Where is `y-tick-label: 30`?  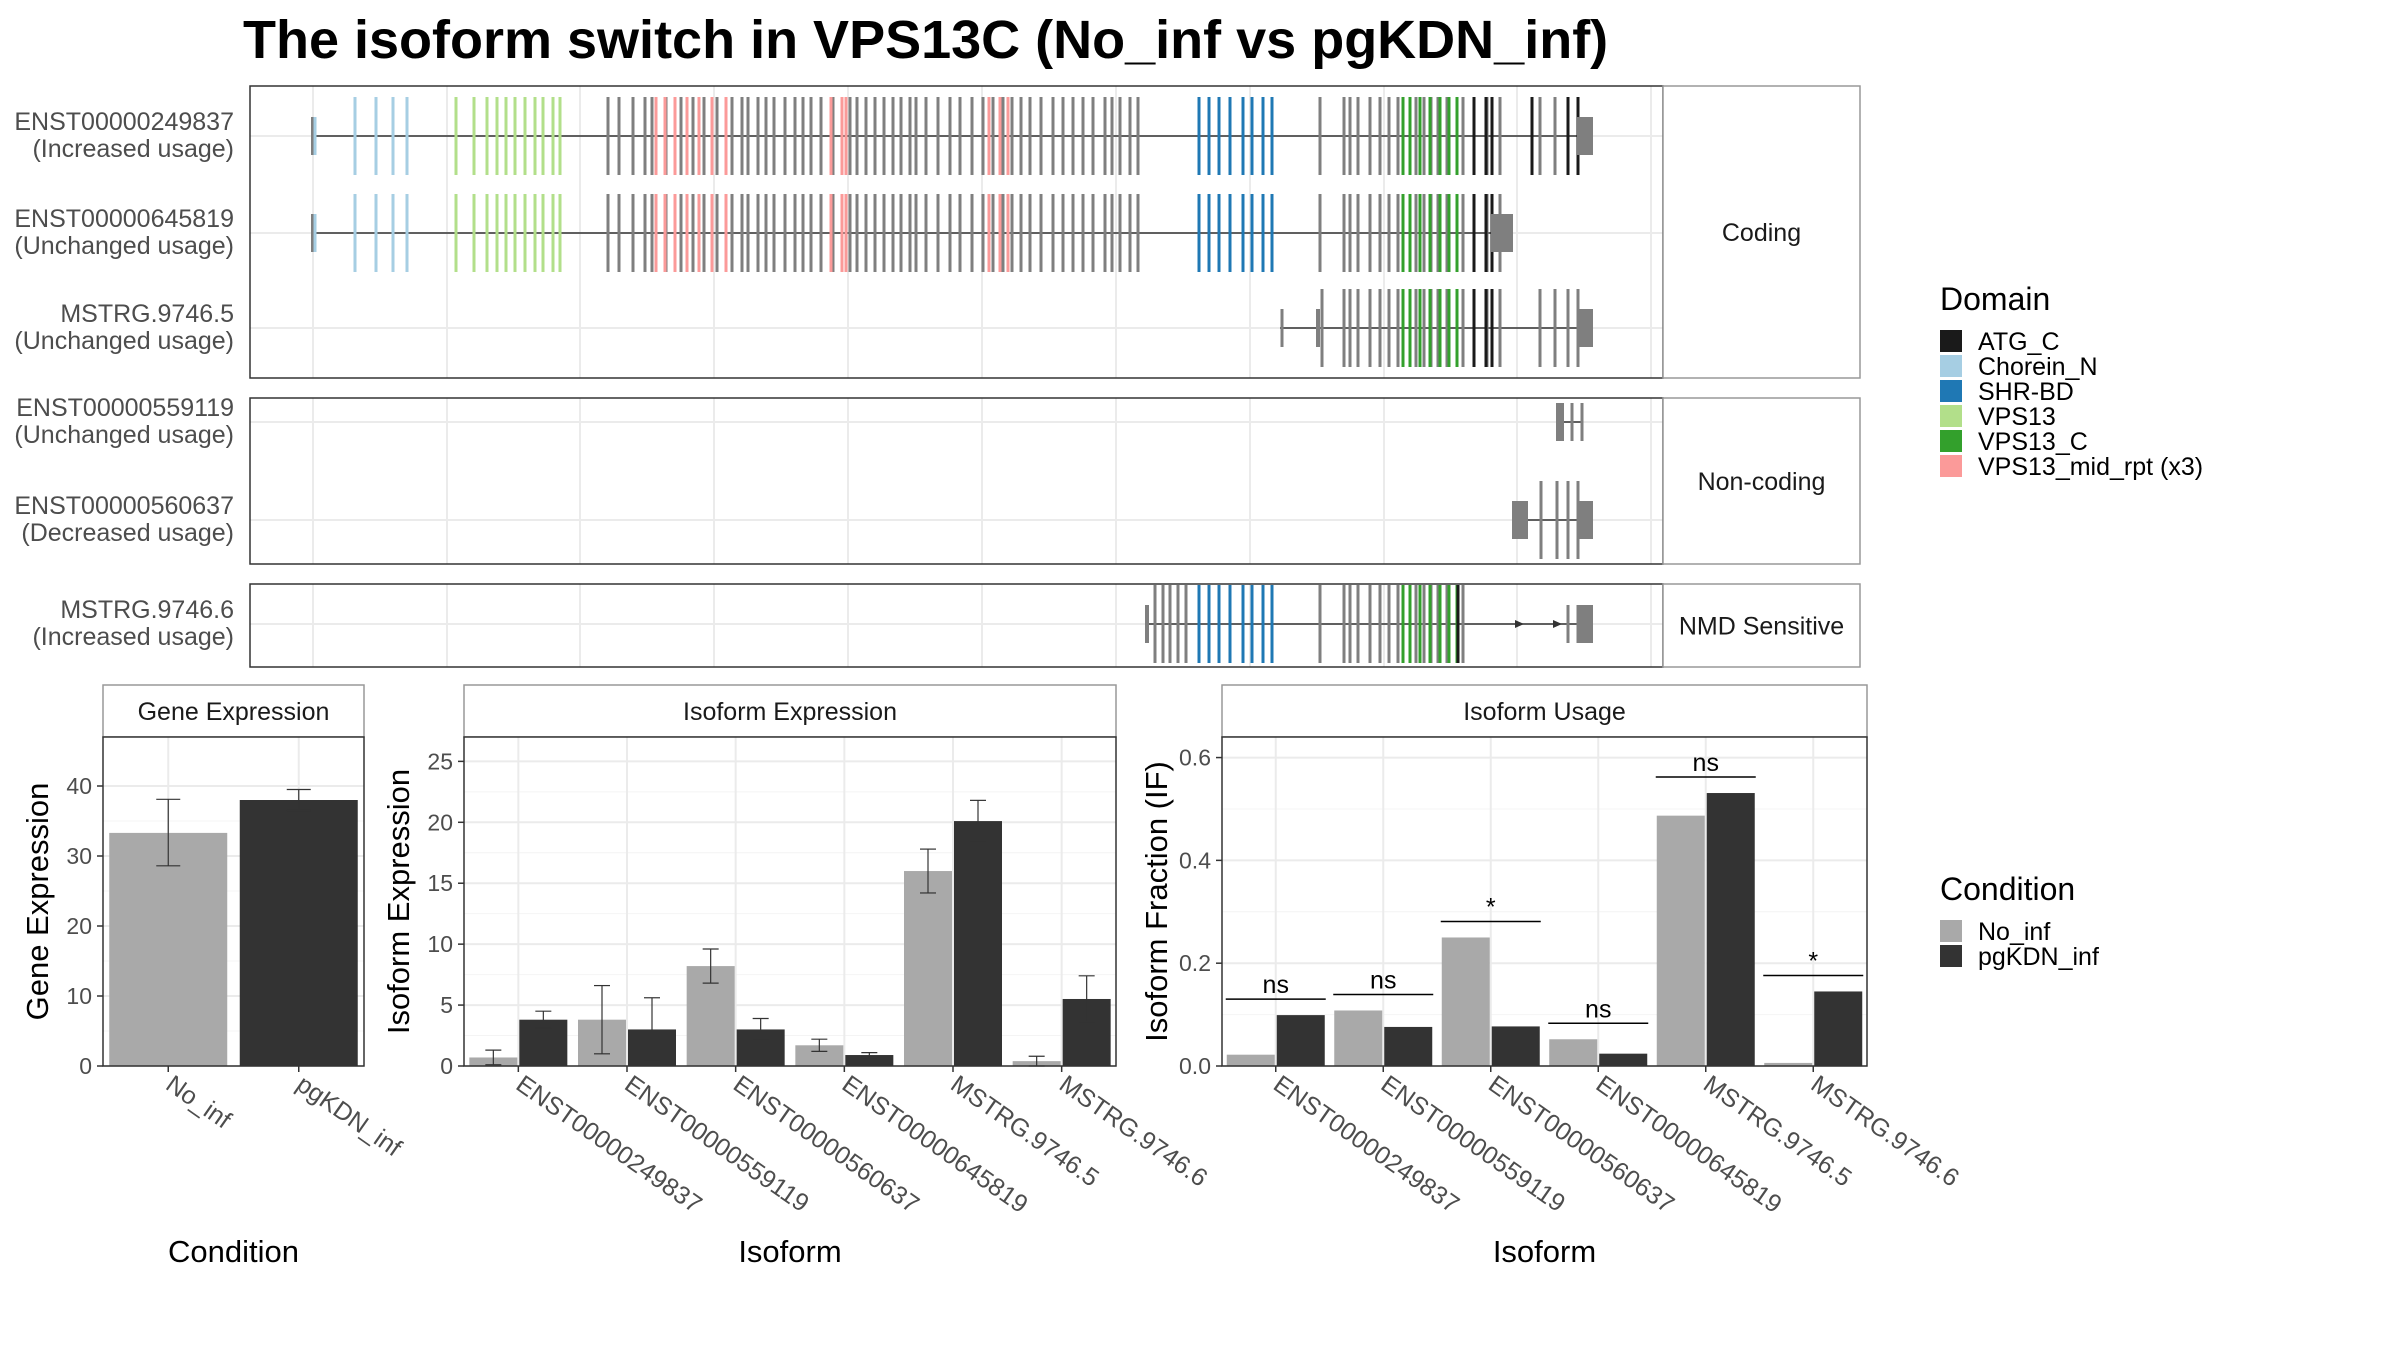
y-tick-label: 30 is located at coordinates (79, 856).